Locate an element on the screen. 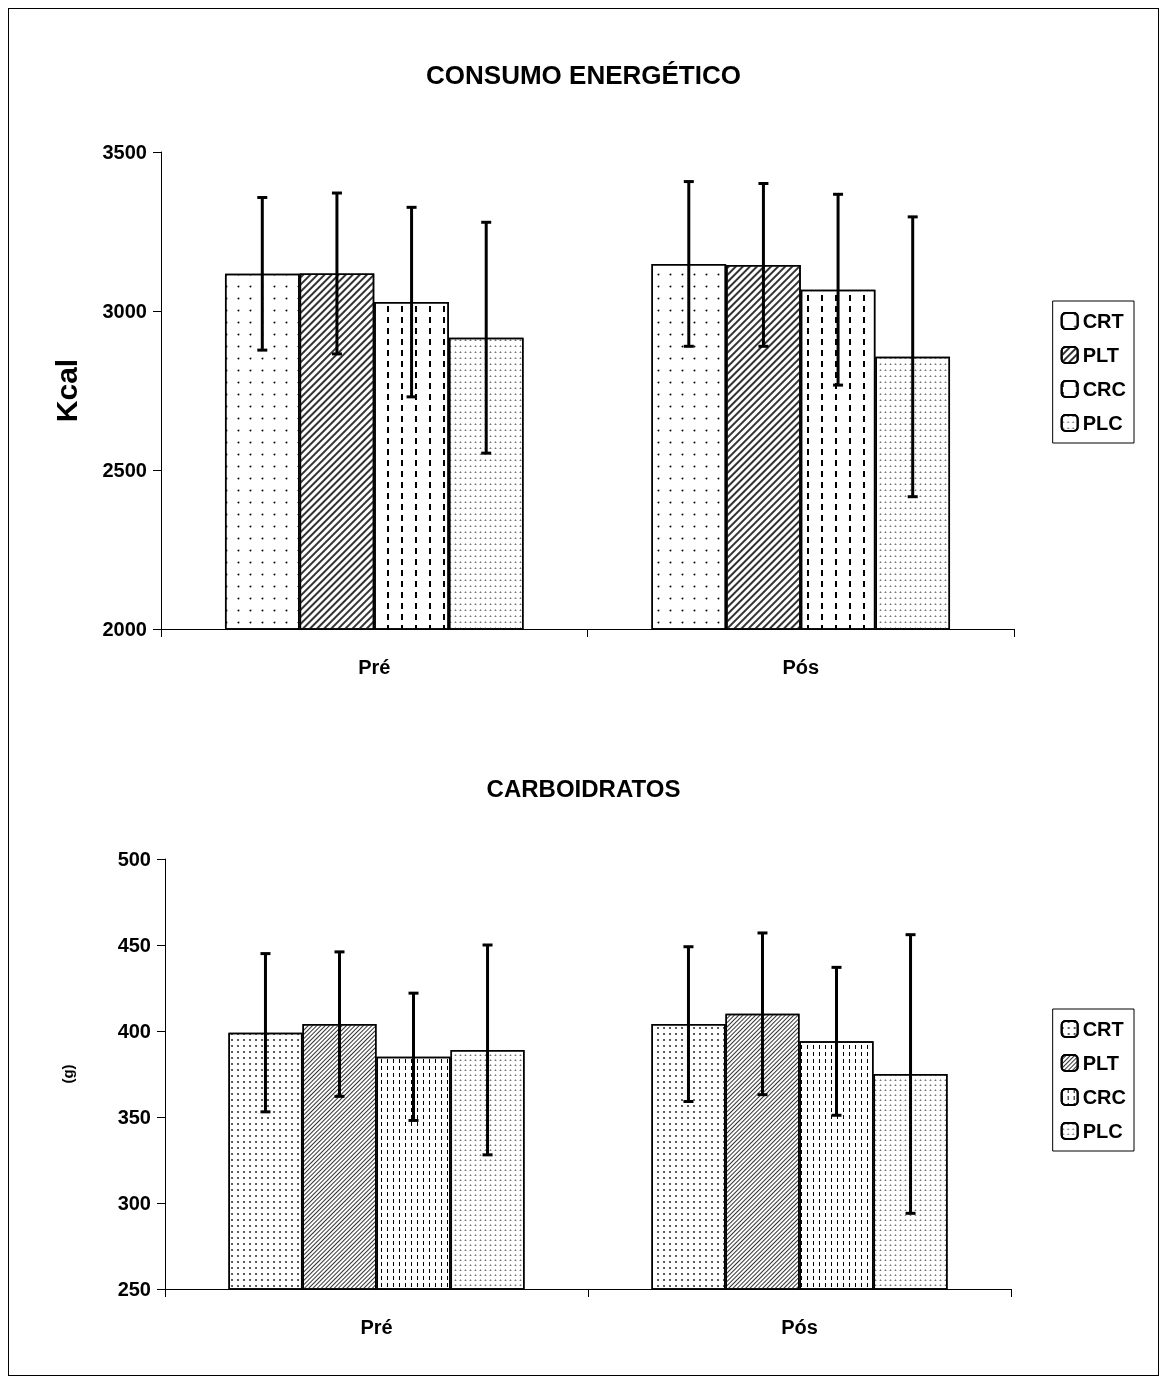  y-tick-label: 2000 is located at coordinates (124, 629).